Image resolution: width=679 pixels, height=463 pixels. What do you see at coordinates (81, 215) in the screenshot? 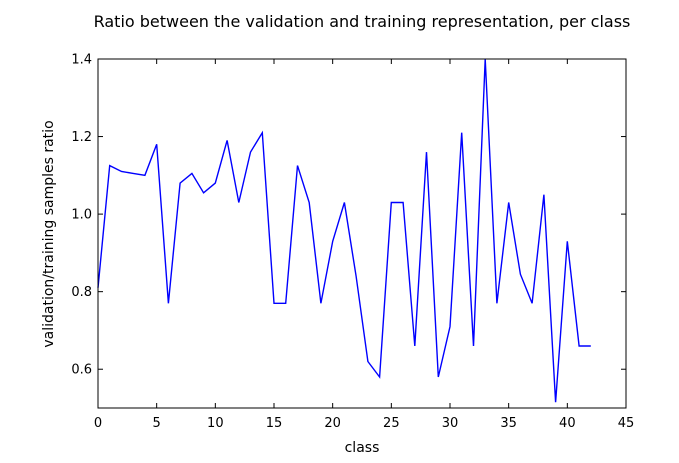
I see `y-tick-label: 1.0` at bounding box center [81, 215].